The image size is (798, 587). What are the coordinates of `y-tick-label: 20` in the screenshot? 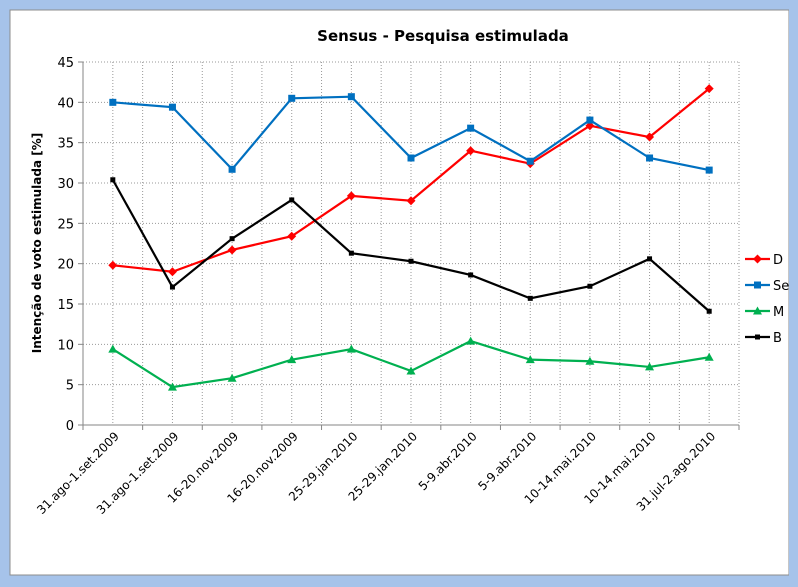 It's located at (65, 265).